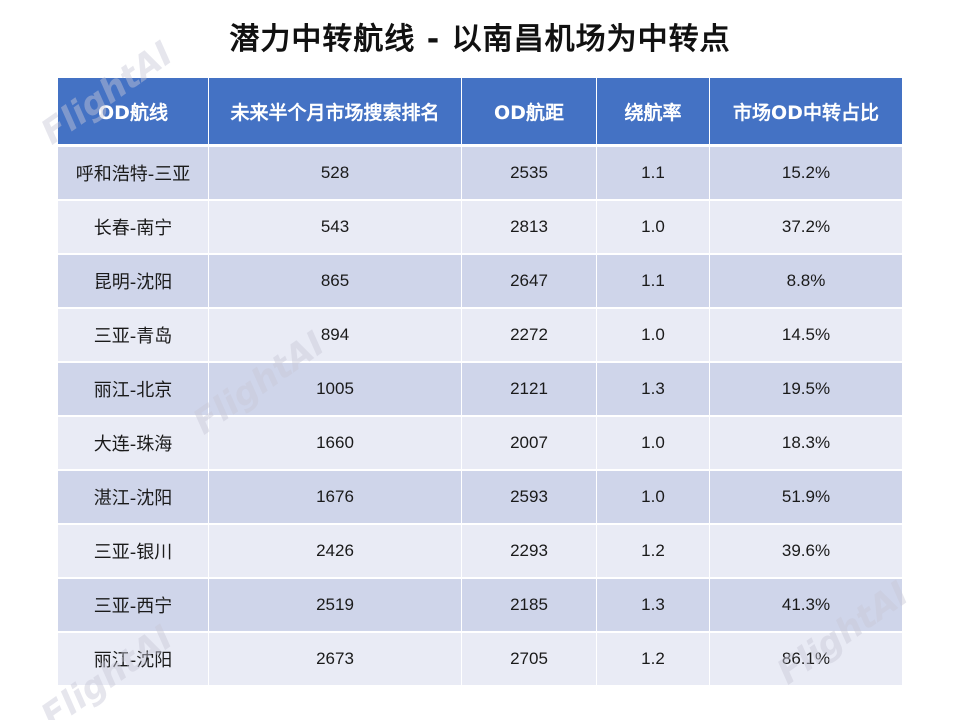 Image resolution: width=960 pixels, height=720 pixels. Describe the element at coordinates (133, 605) in the screenshot. I see `cell-route: 三亚-西宁` at that location.